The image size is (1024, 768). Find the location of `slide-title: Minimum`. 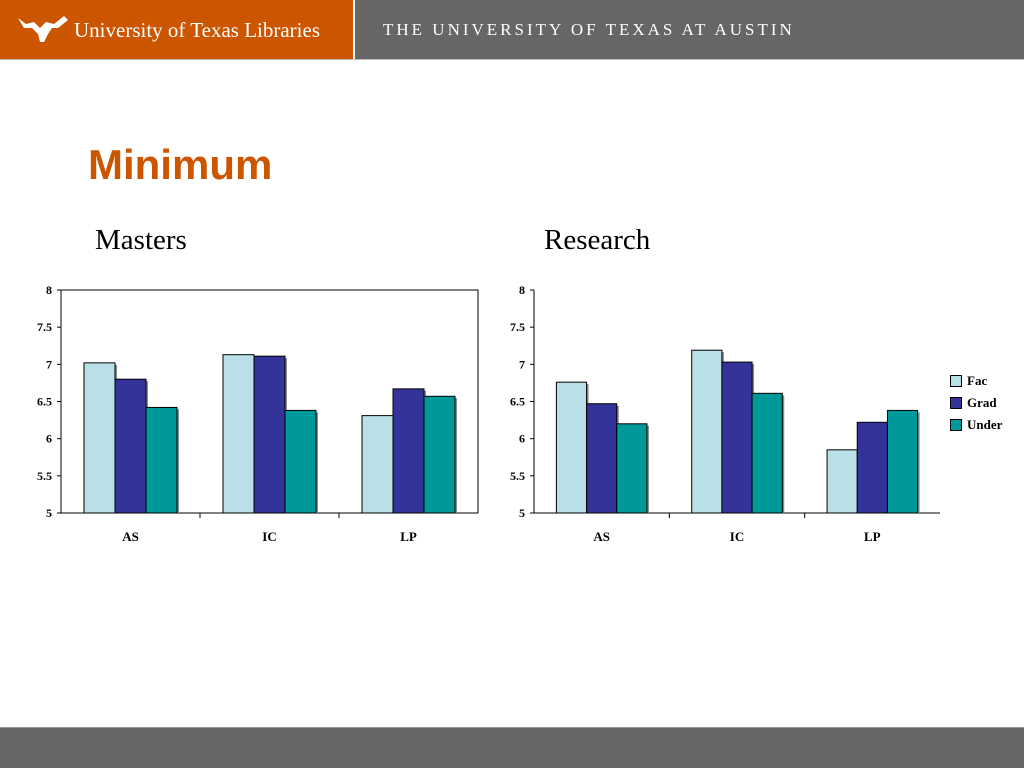

slide-title: Minimum is located at coordinates (180, 164).